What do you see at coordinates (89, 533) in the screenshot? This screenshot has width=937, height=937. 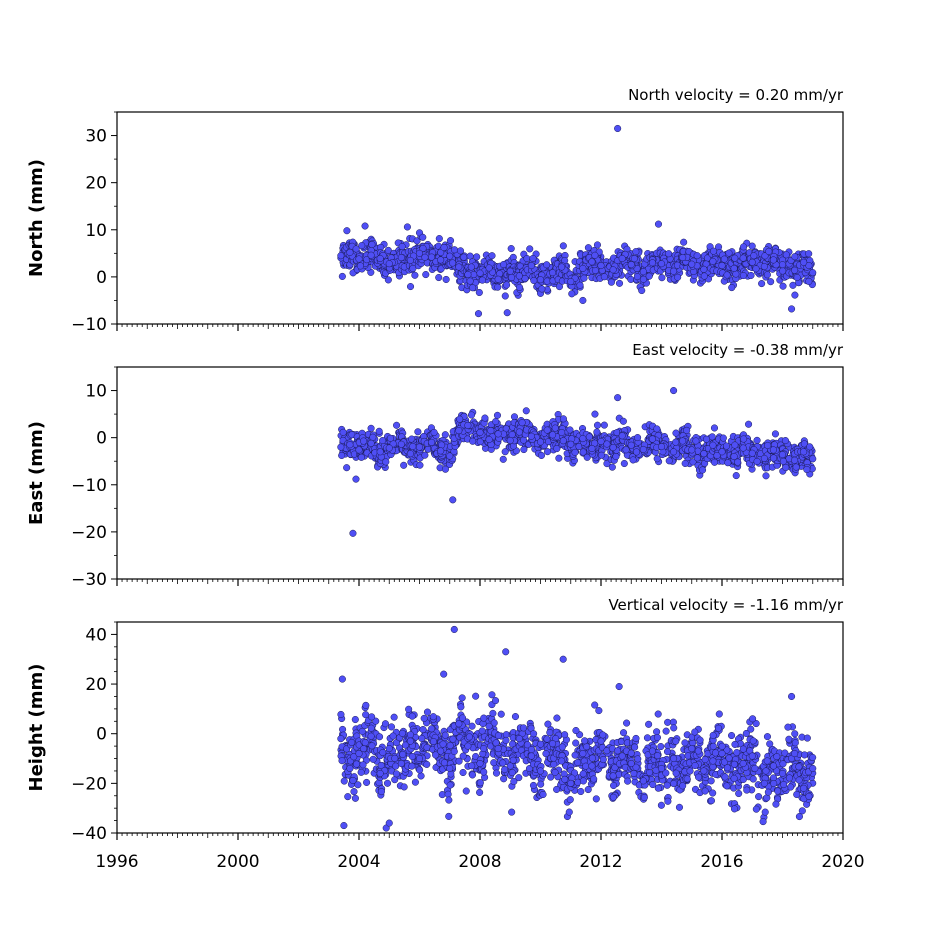 I see `east-y-tick-label: −20` at bounding box center [89, 533].